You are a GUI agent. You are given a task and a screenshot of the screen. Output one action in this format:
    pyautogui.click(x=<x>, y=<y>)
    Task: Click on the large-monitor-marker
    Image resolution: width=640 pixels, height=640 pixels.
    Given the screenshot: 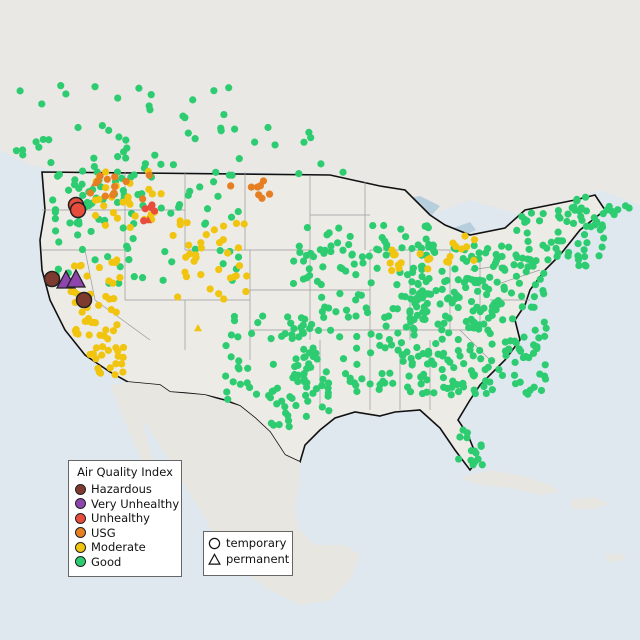 What is the action you would take?
    pyautogui.click(x=52, y=279)
    